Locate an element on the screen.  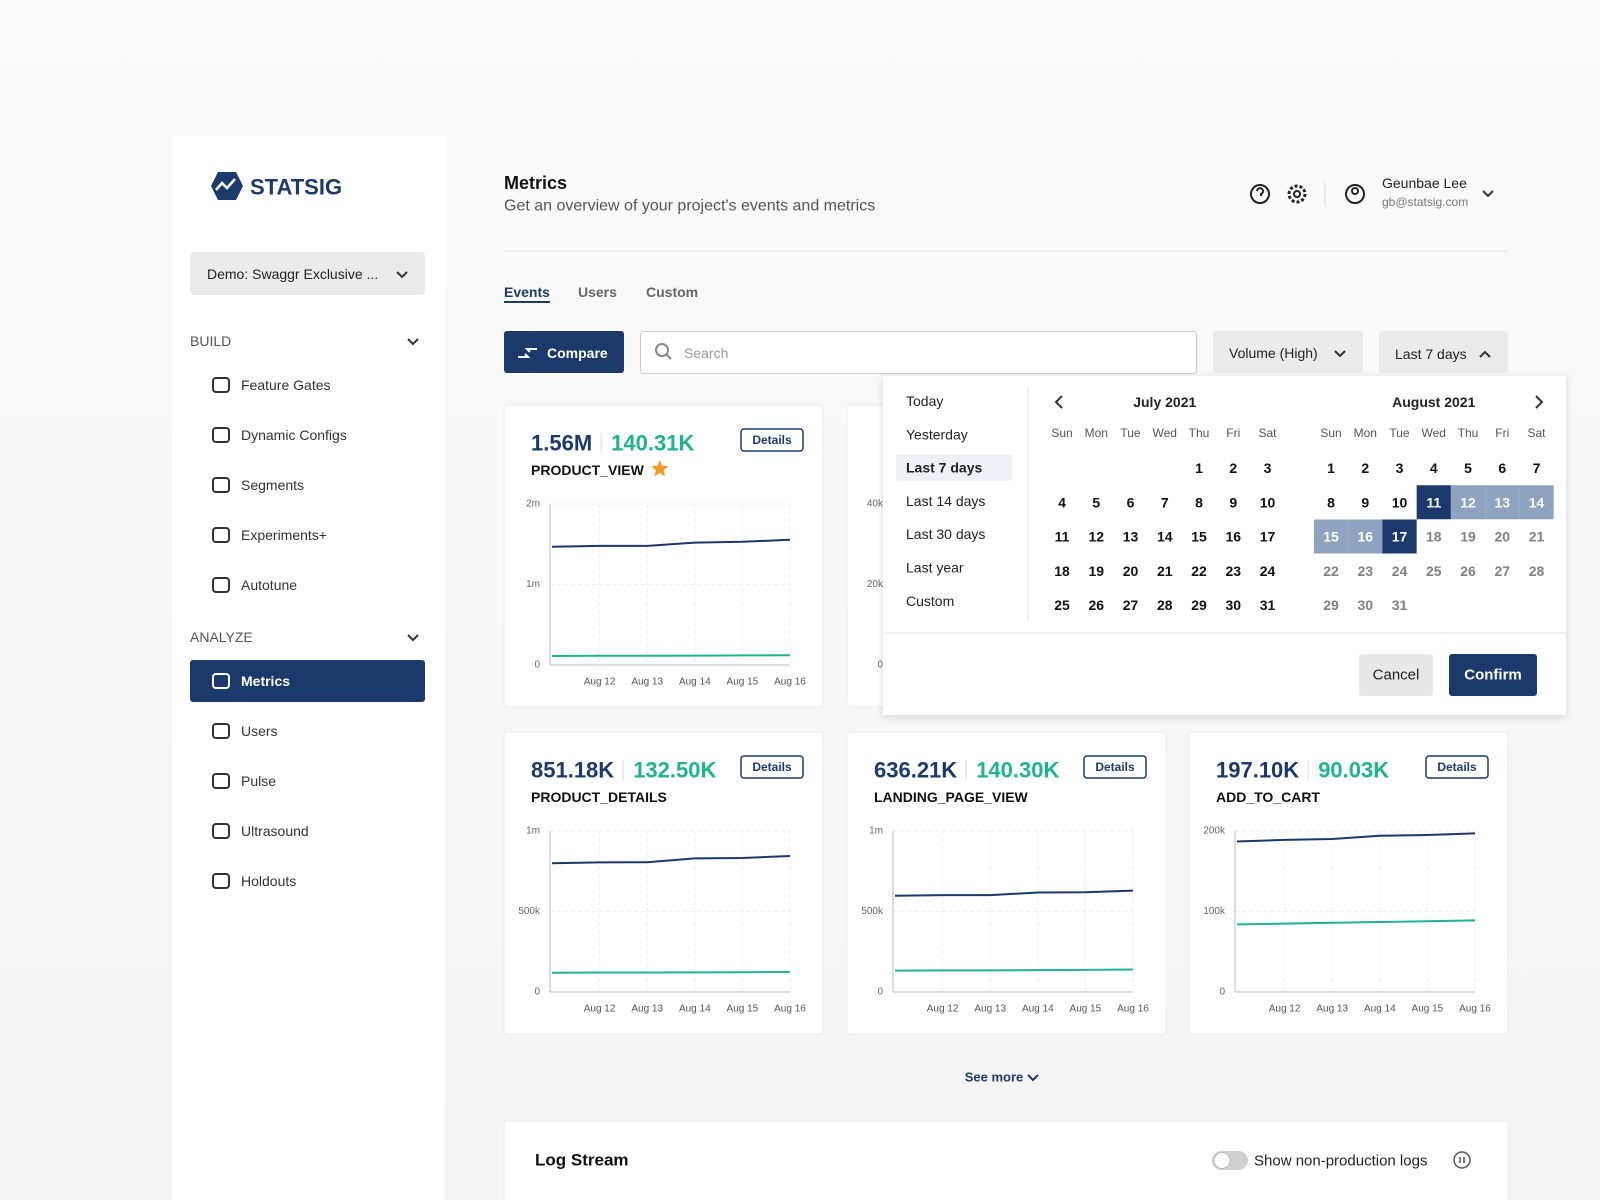
calendar-day: 16 is located at coordinates (1233, 537).